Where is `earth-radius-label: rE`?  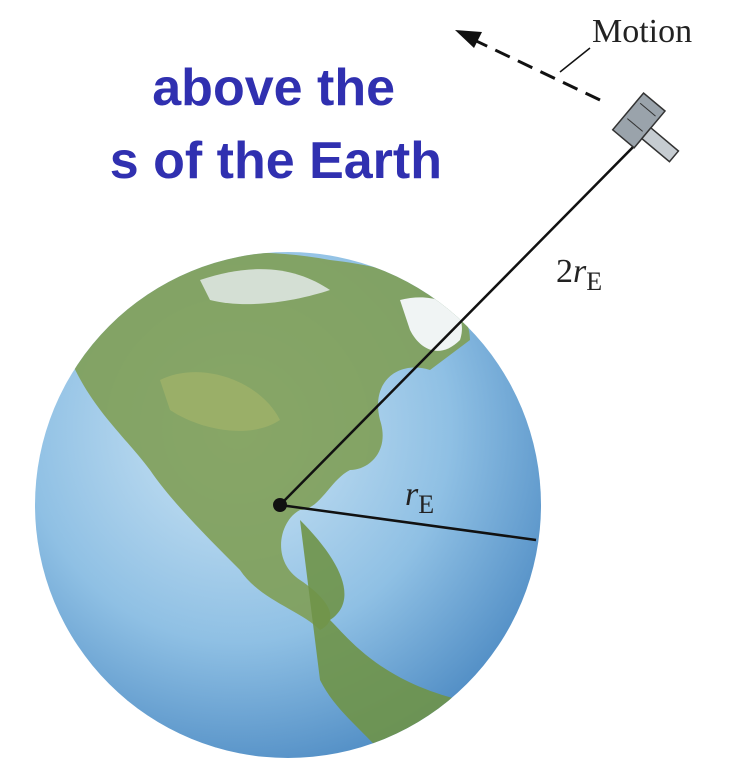
earth-radius-label: rE is located at coordinates (419, 497).